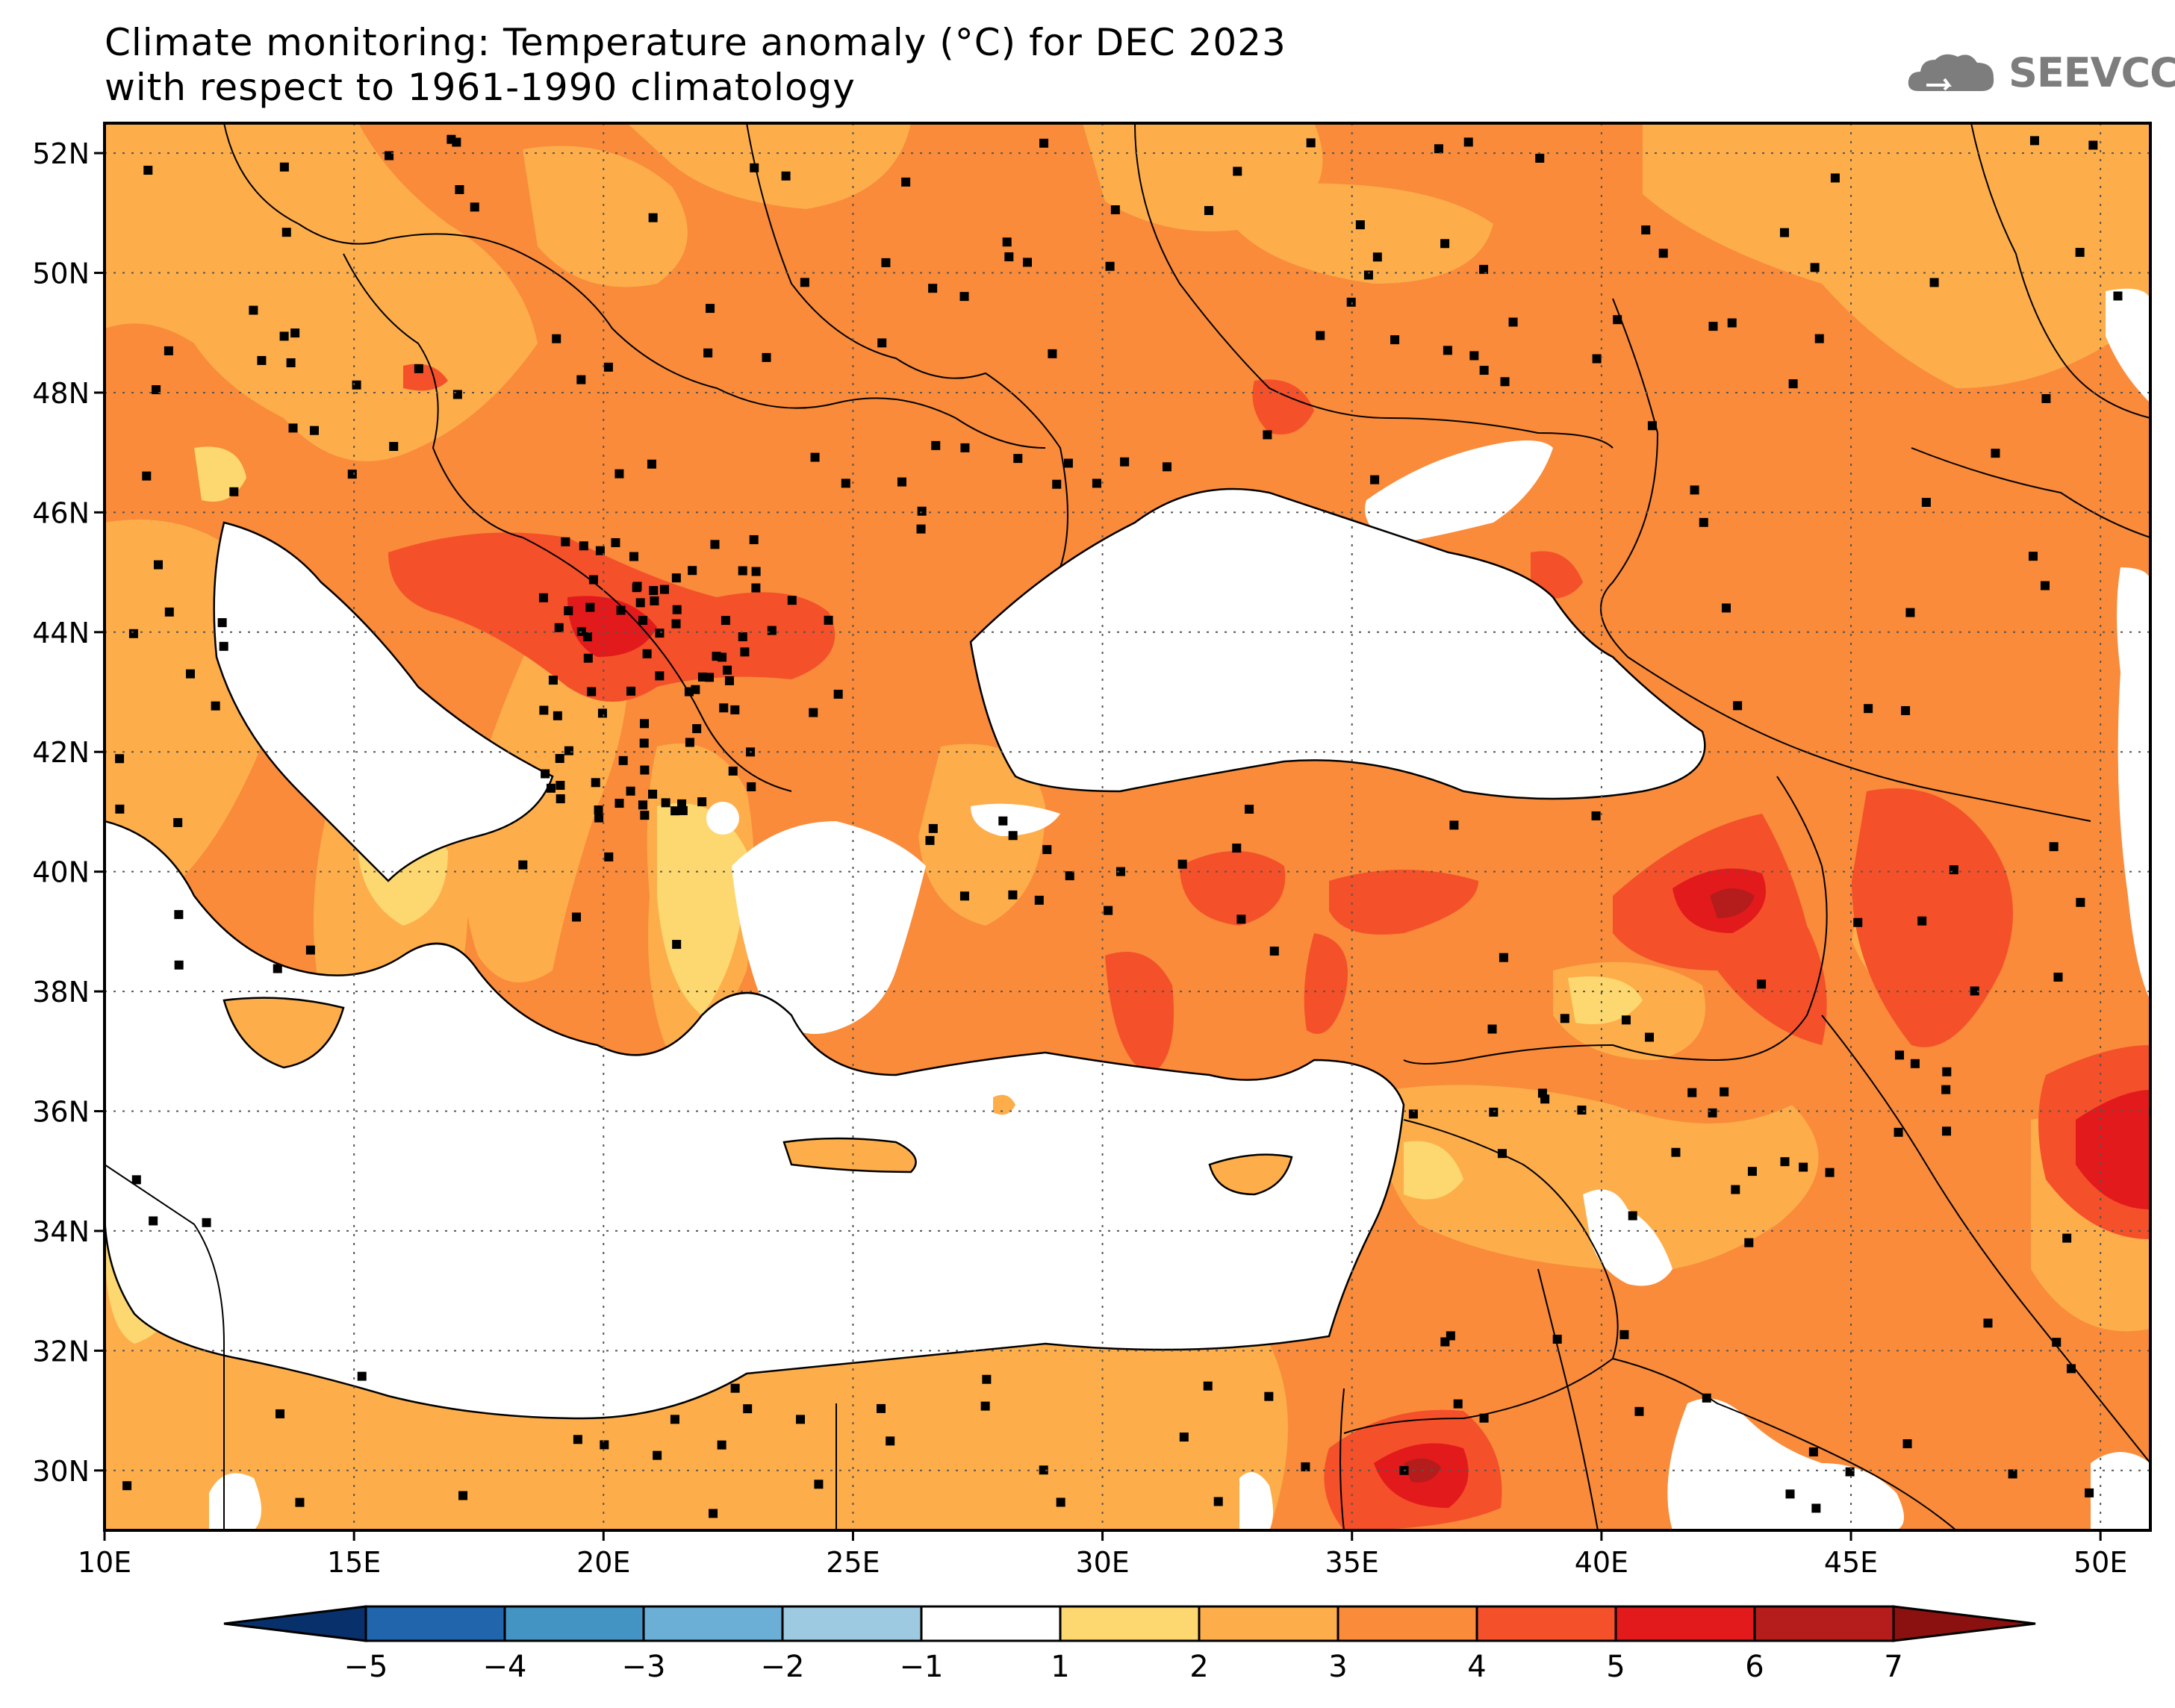 The image size is (2175, 1708). What do you see at coordinates (1851, 1562) in the screenshot?
I see `lon-label: 45E` at bounding box center [1851, 1562].